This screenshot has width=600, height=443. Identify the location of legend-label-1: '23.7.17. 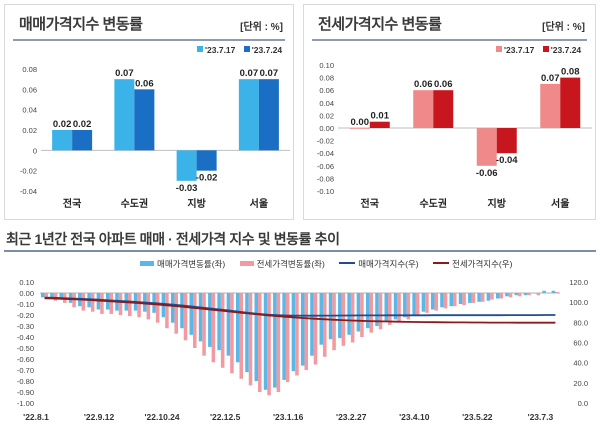
(519, 50).